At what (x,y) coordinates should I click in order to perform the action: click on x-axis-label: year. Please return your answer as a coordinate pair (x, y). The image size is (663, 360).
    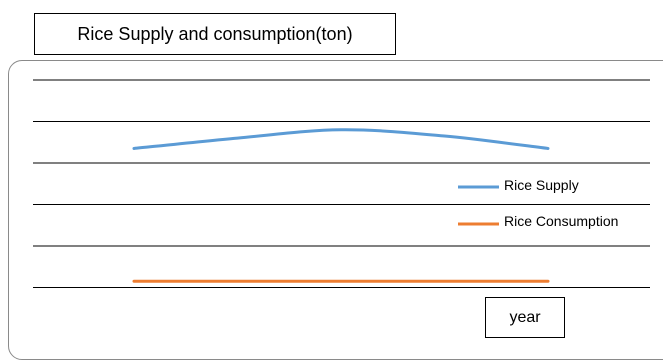
    Looking at the image, I should click on (525, 317).